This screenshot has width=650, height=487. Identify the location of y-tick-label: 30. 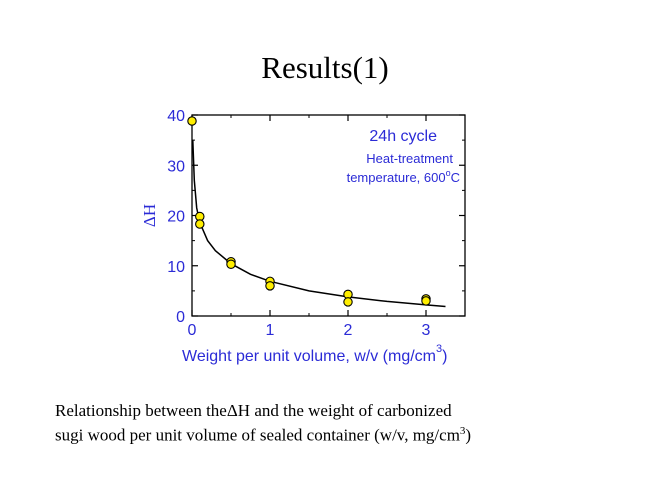
(176, 166).